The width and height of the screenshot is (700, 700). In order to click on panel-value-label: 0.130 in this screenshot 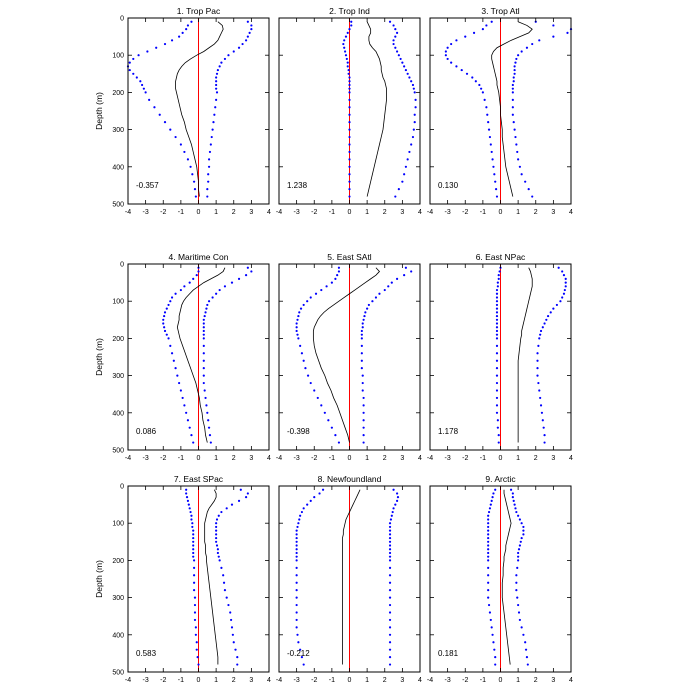, I will do `click(448, 185)`.